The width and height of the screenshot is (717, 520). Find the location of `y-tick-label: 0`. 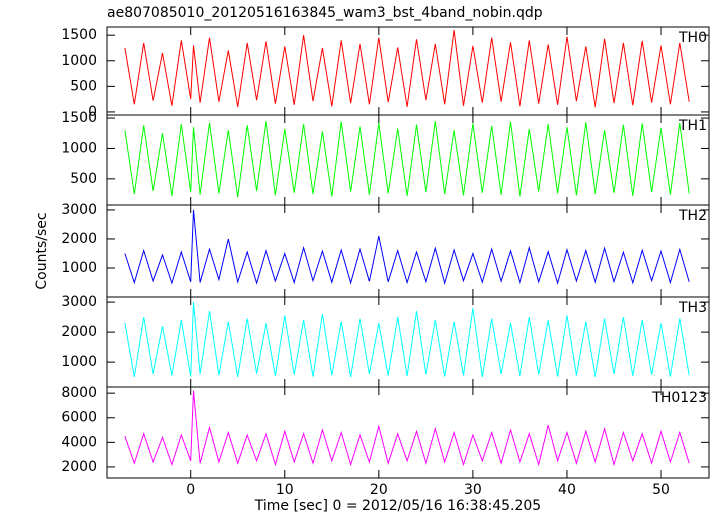

y-tick-label: 0 is located at coordinates (92, 112).